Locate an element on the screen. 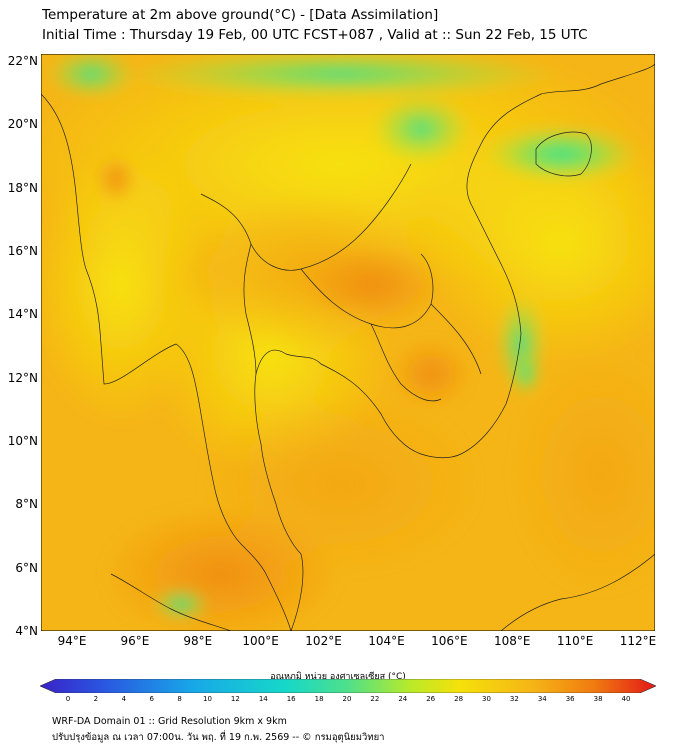  colorbar-tick-label: 4 is located at coordinates (124, 699).